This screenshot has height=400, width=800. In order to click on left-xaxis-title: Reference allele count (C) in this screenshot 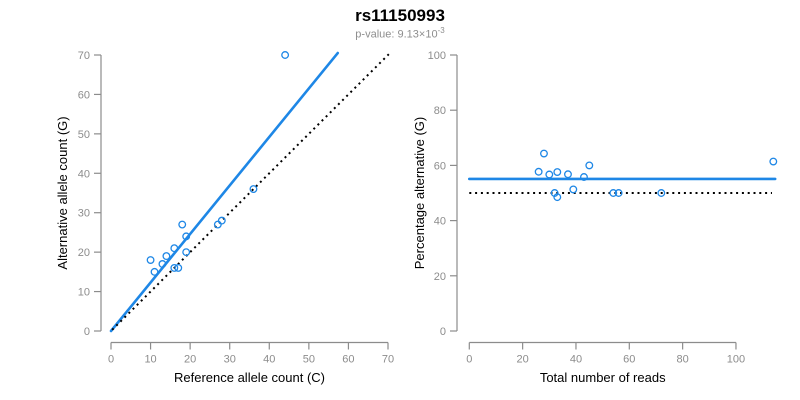, I will do `click(249, 377)`.